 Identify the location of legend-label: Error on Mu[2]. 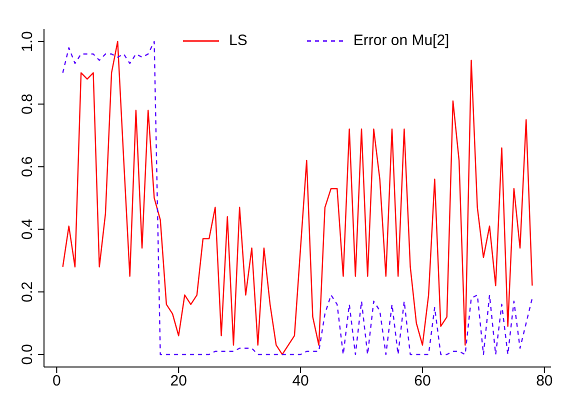
(401, 40).